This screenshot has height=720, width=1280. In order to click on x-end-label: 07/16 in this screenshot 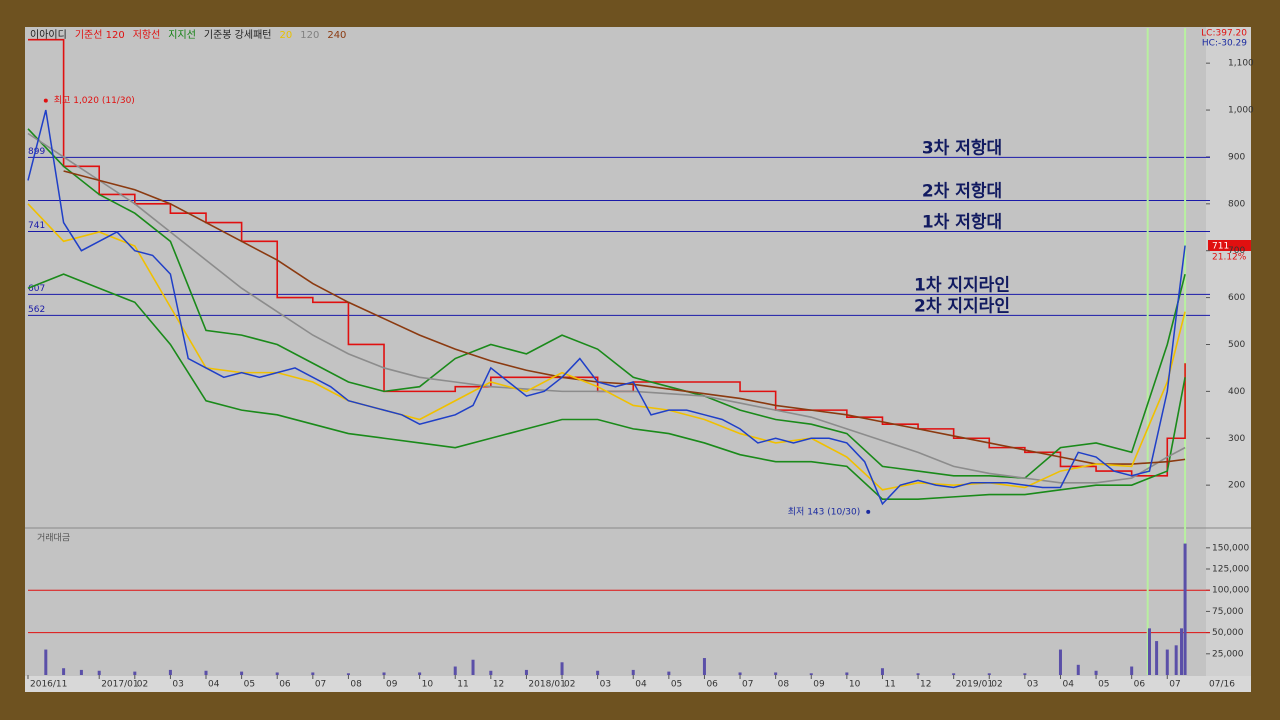, I will do `click(1222, 685)`.